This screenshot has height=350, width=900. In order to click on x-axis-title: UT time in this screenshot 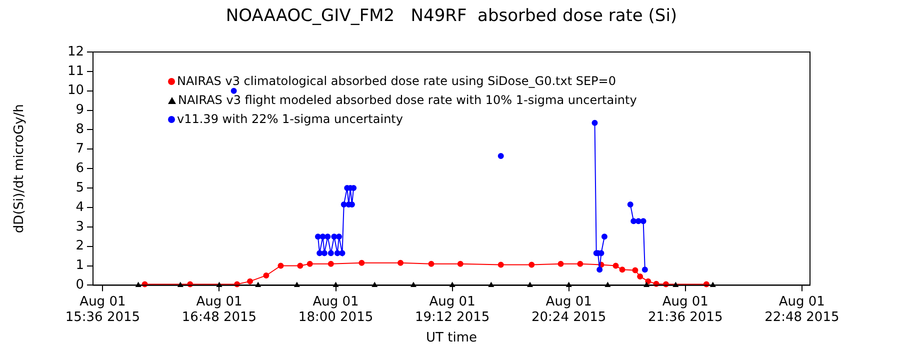, I will do `click(451, 338)`.